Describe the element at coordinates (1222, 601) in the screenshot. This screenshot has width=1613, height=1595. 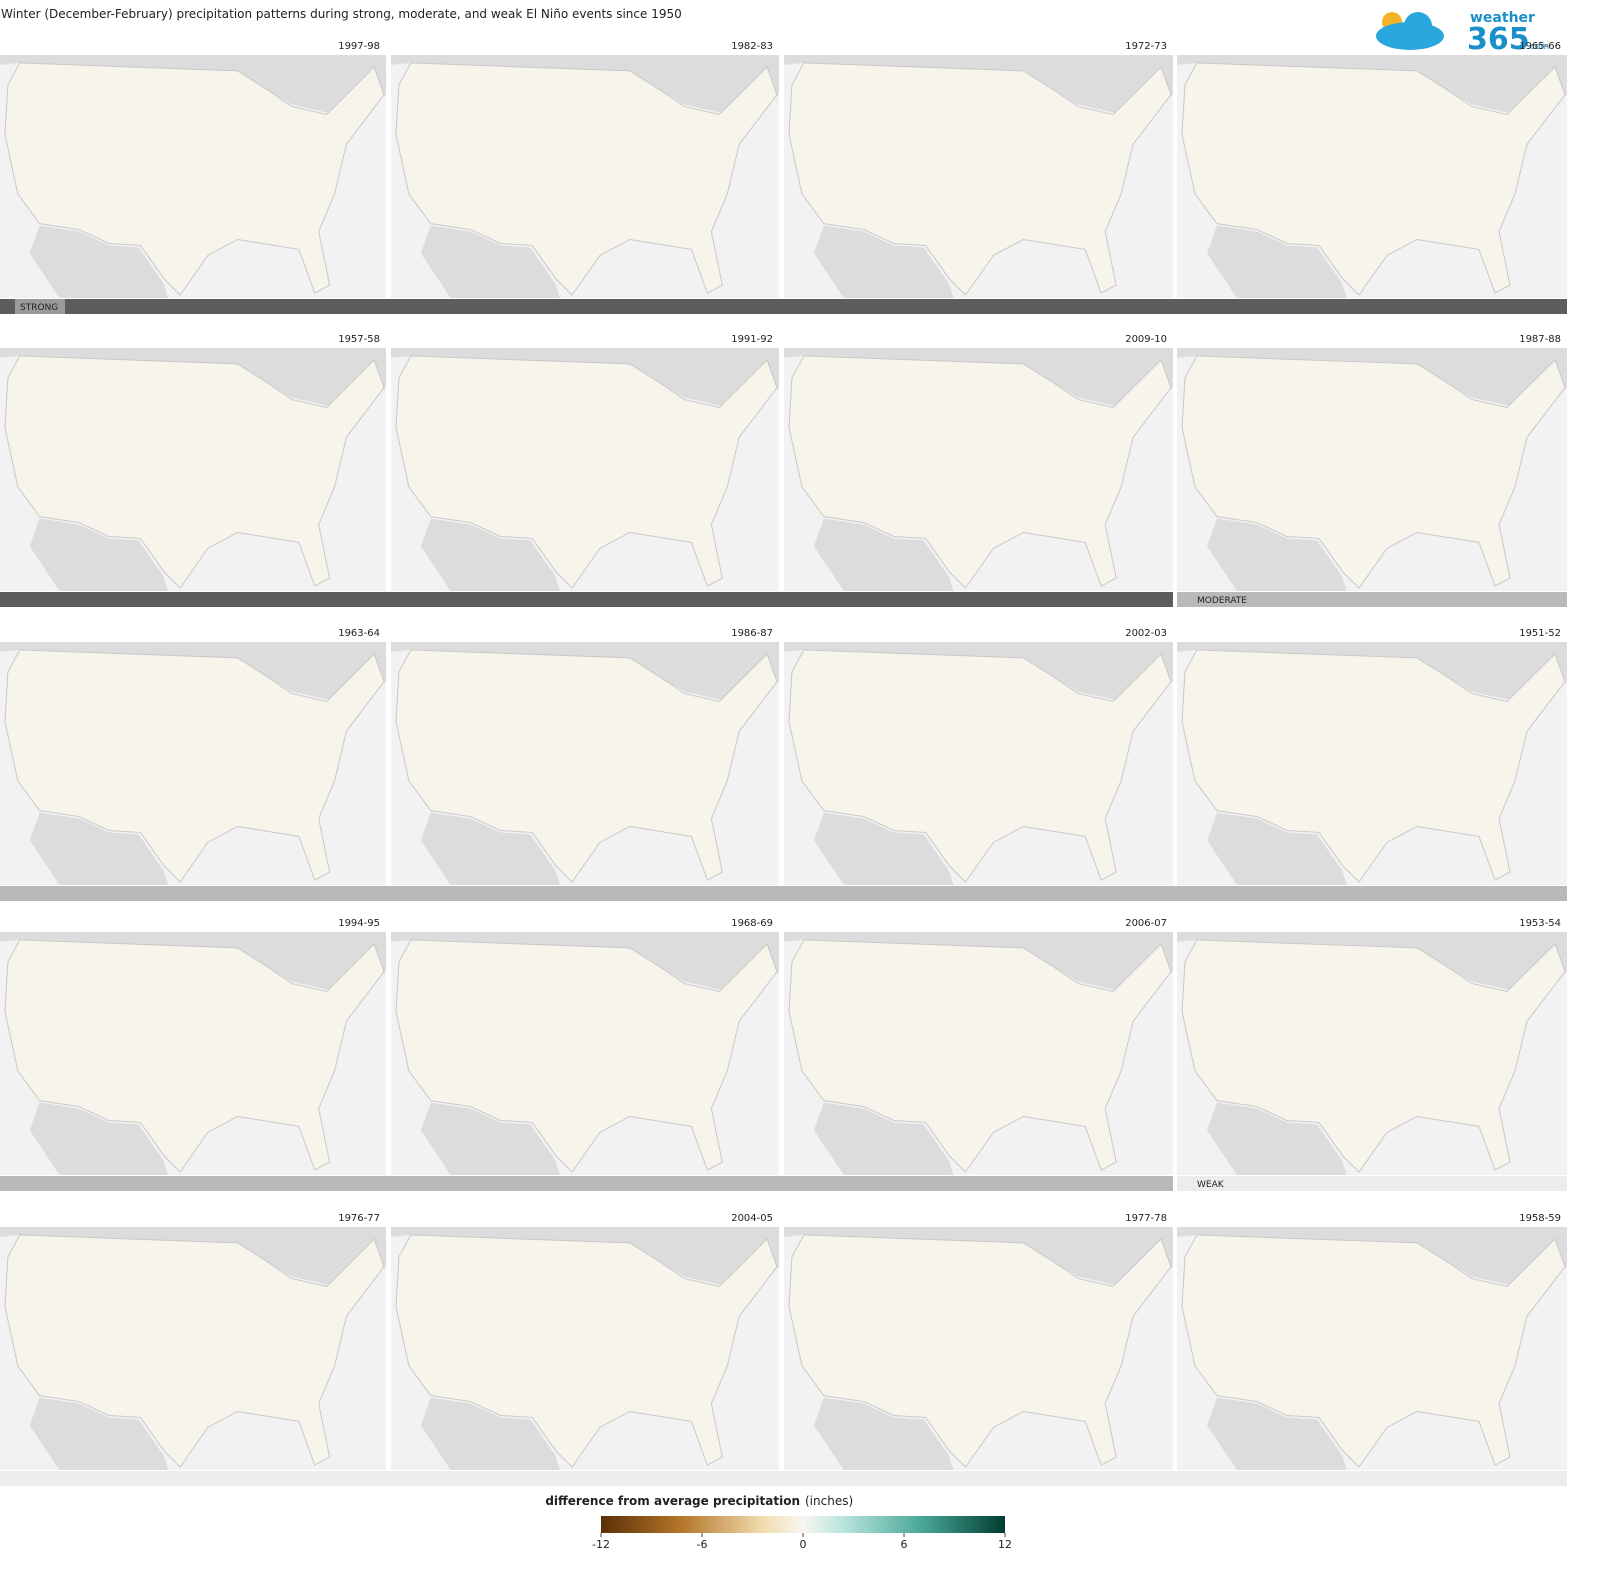
I see `strength-label: MODERATE` at that location.